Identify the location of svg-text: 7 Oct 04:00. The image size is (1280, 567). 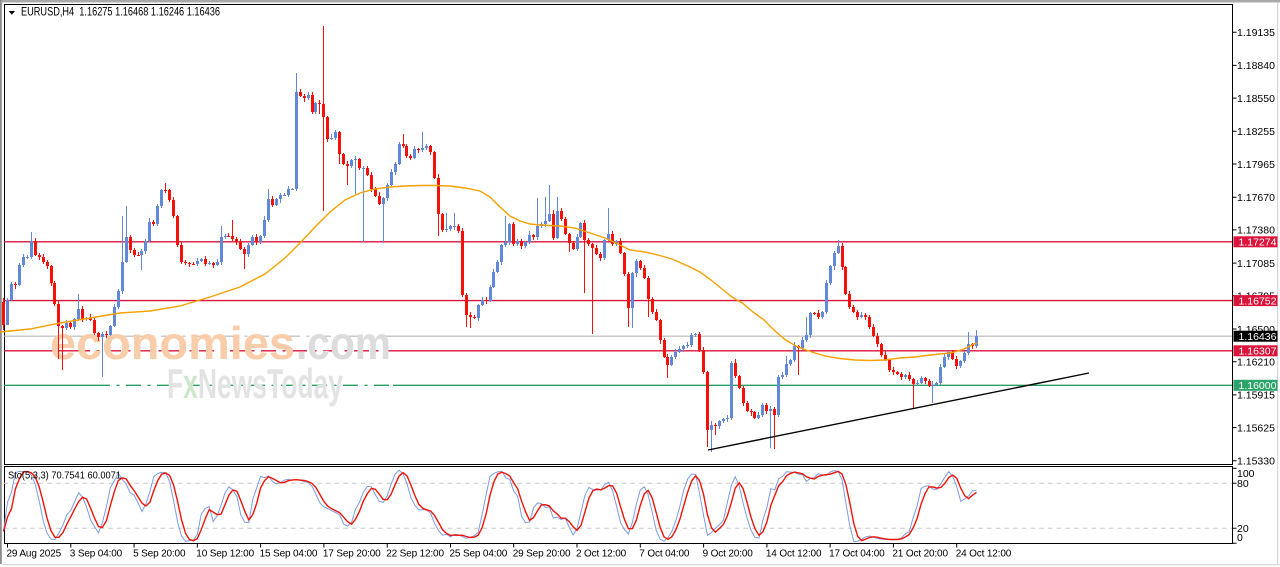
(664, 554).